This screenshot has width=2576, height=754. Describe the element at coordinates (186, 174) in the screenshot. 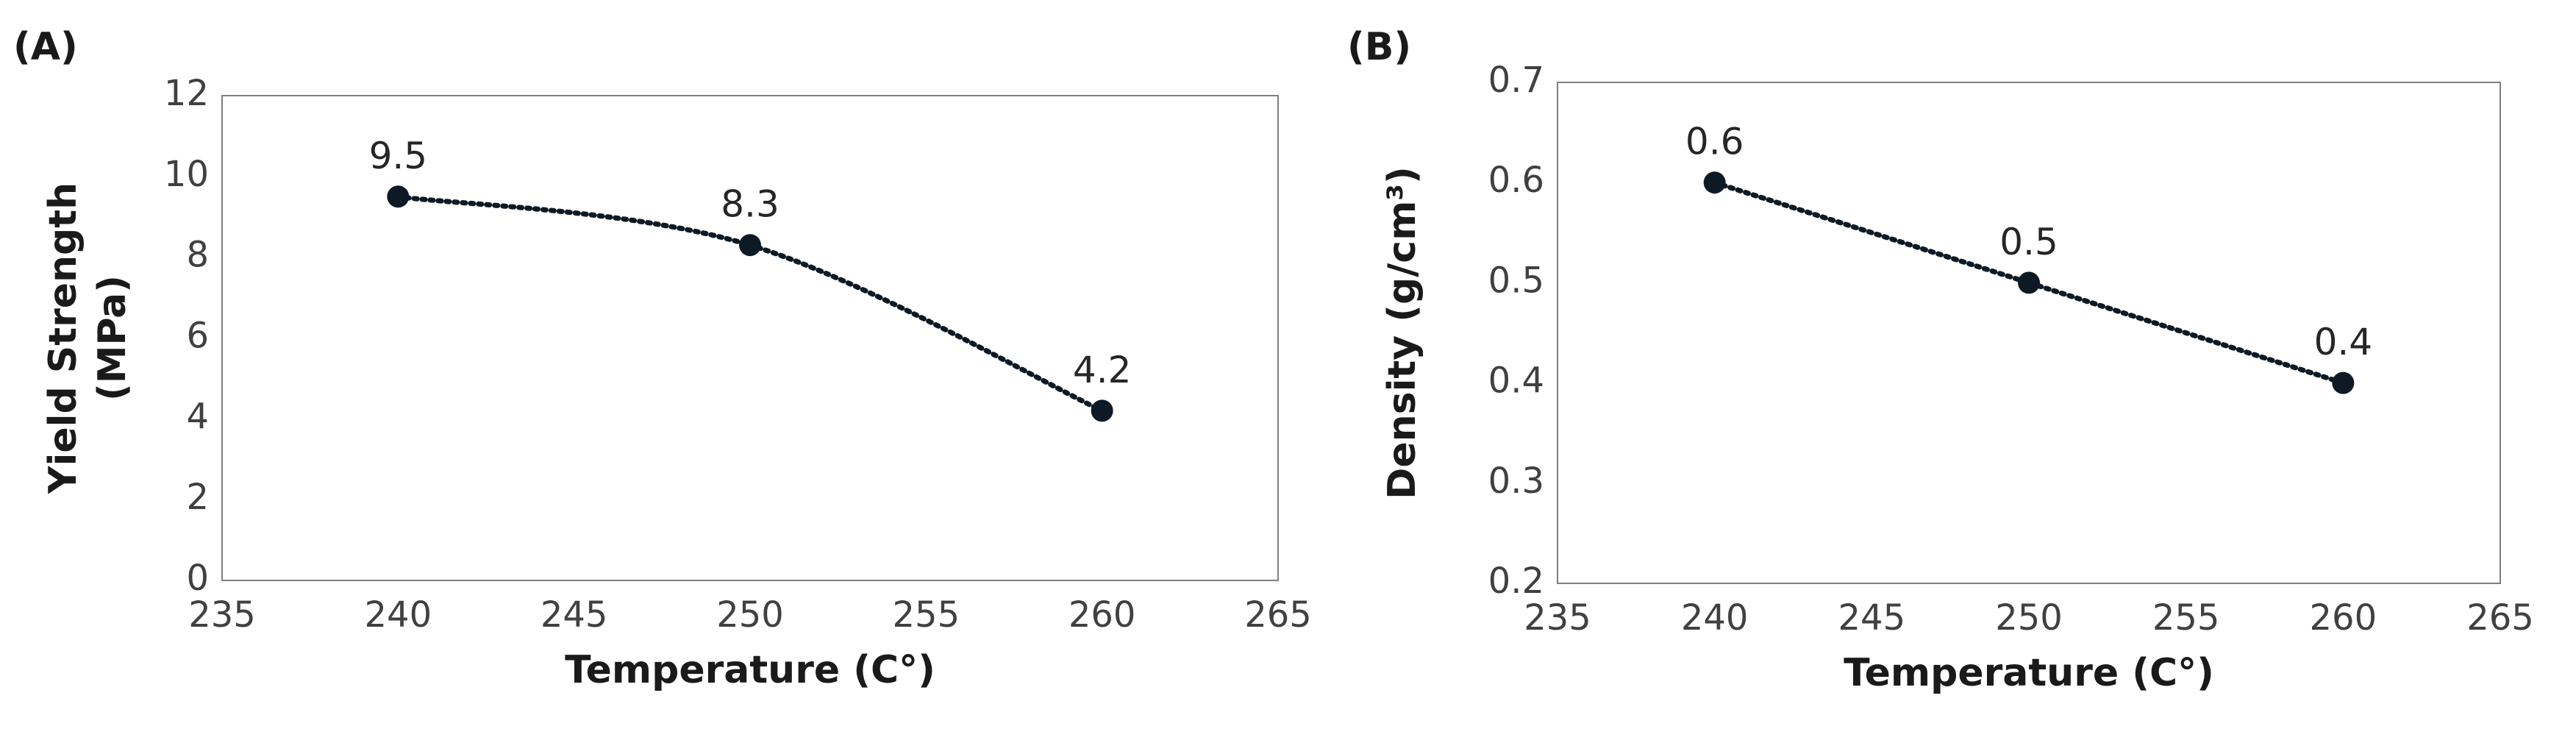

I see `y-tick-label: 10` at that location.